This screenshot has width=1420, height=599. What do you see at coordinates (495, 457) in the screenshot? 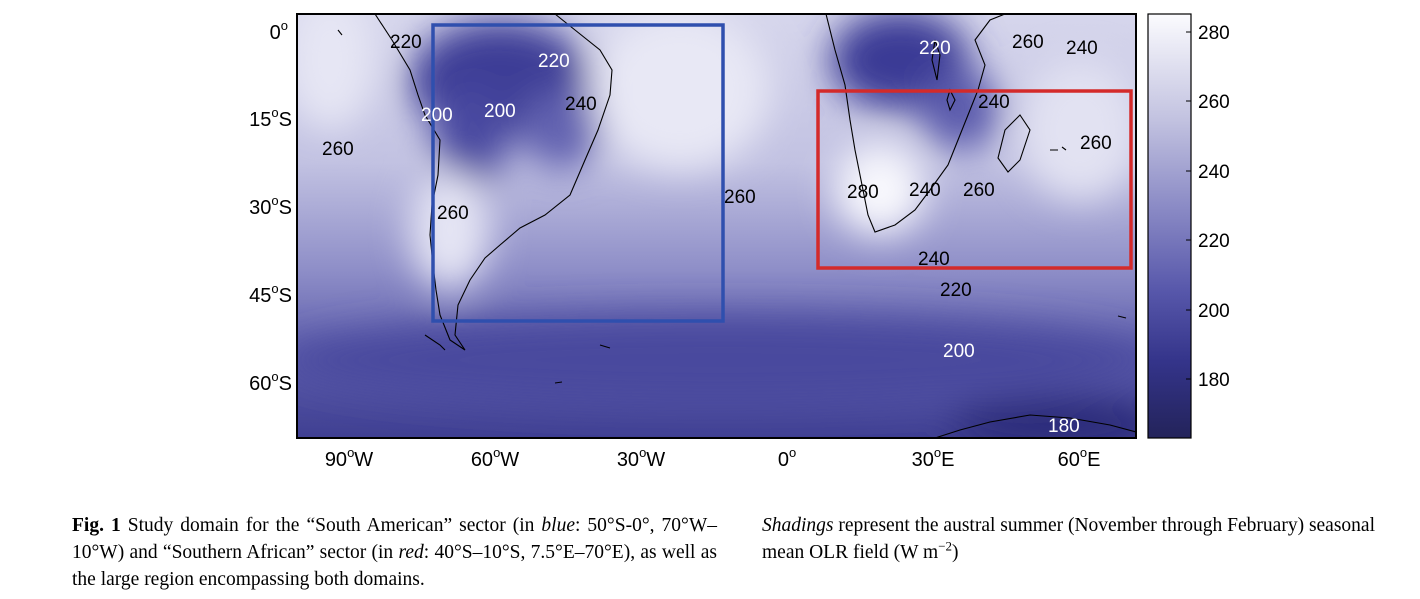
I see `lon-label-60w: 60oW` at bounding box center [495, 457].